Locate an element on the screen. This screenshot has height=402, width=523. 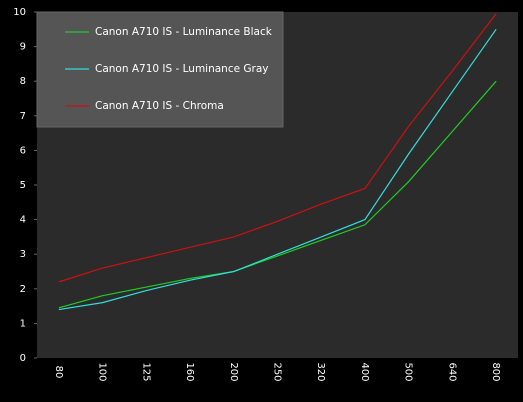
y-tick-label: 2 is located at coordinates (23, 289).